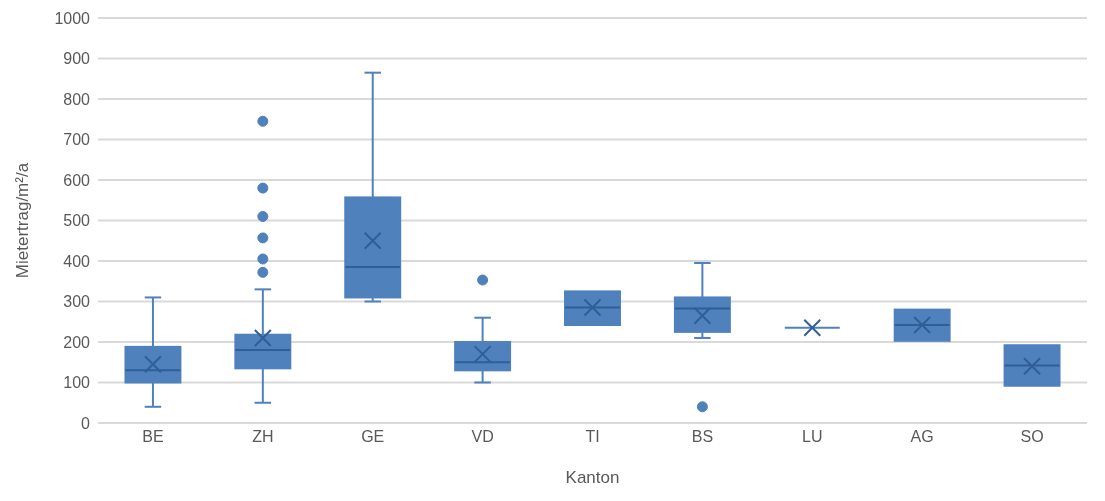 The image size is (1105, 501). What do you see at coordinates (77, 261) in the screenshot?
I see `y-tick-label: 400` at bounding box center [77, 261].